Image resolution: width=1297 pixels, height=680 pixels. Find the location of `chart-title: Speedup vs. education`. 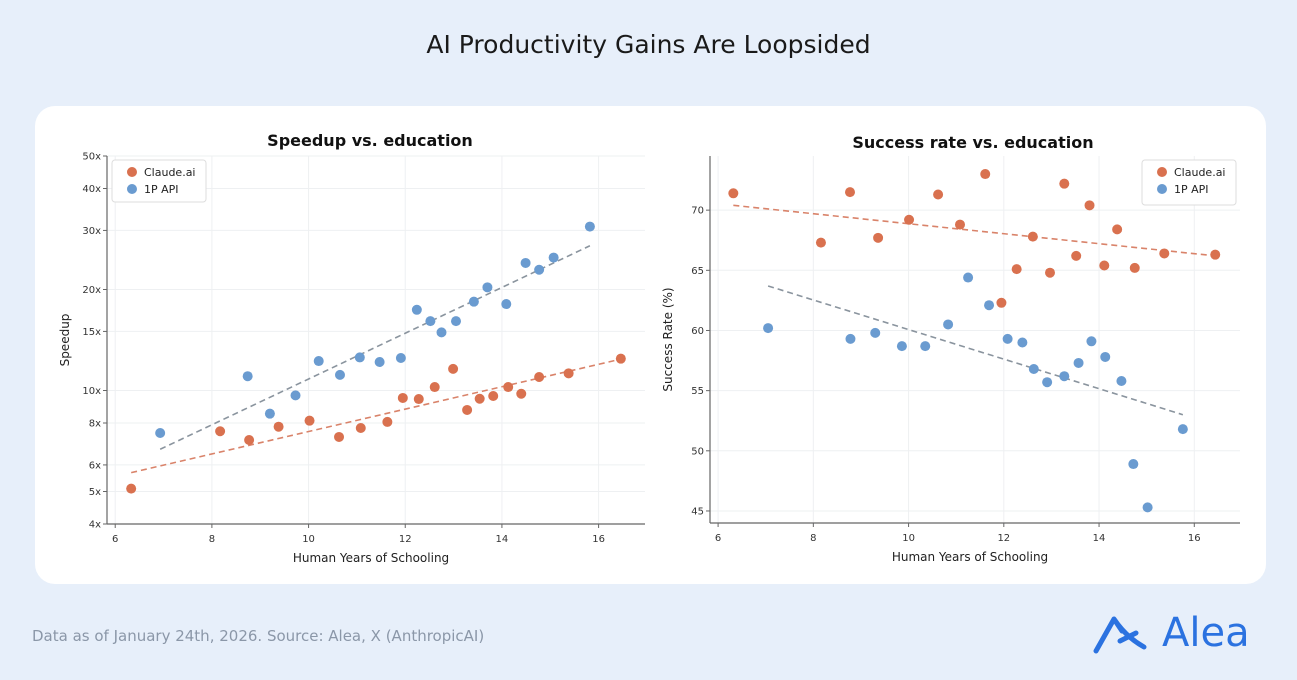

chart-title: Speedup vs. education is located at coordinates (370, 140).